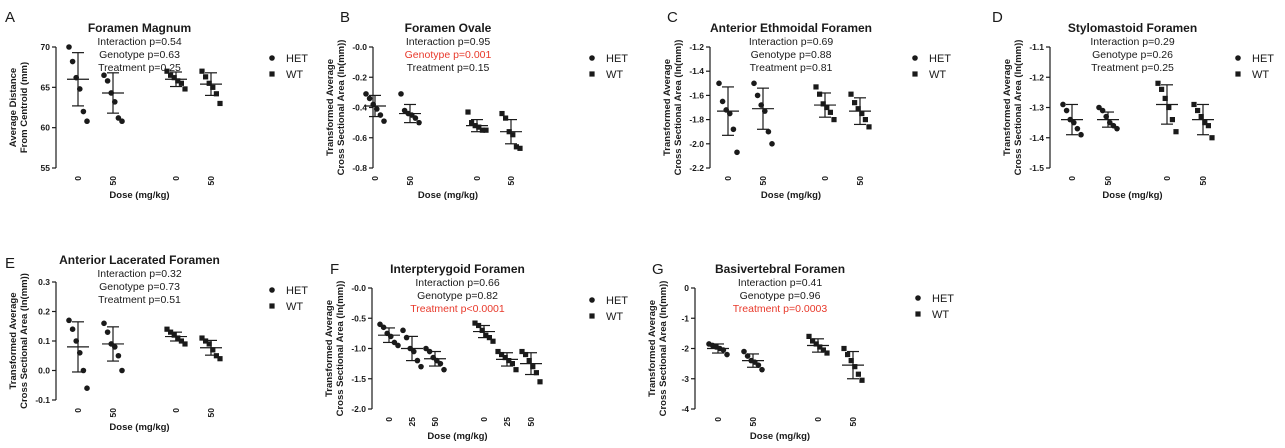 The image size is (1285, 448). Describe the element at coordinates (780, 283) in the screenshot. I see `stat-line: Interaction p=0.41` at that location.